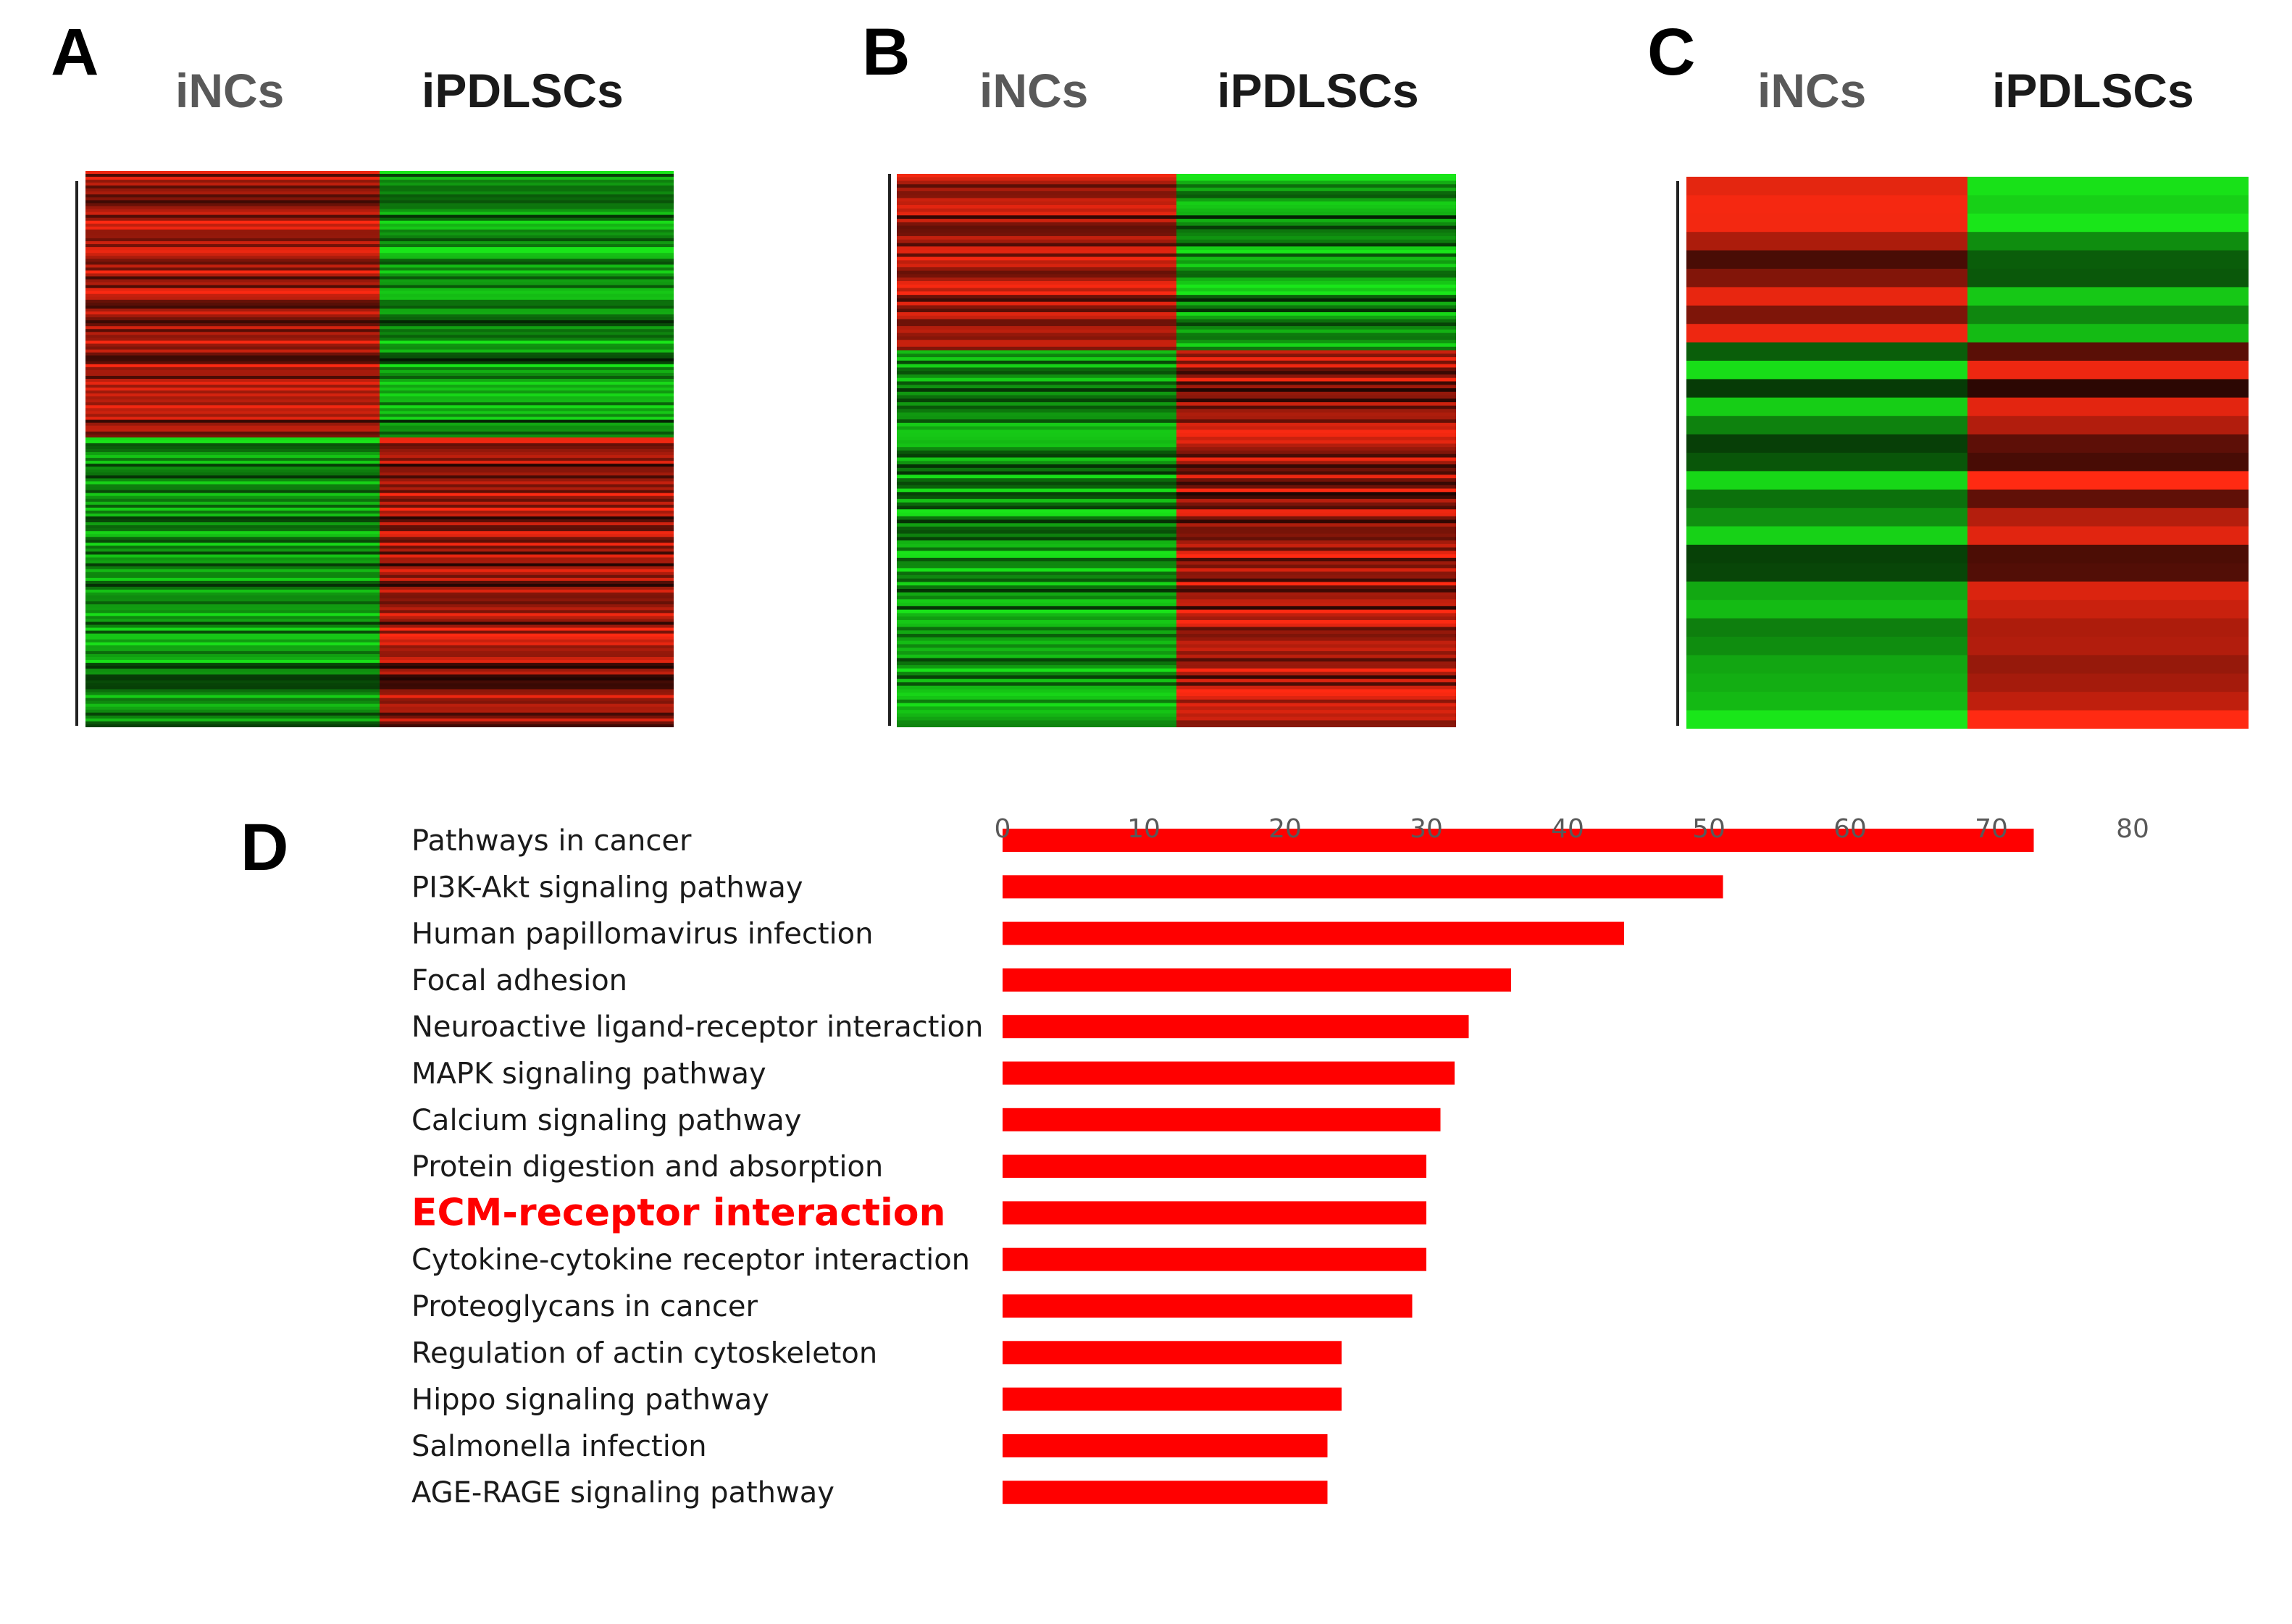 The width and height of the screenshot is (2292, 1624). Describe the element at coordinates (1671, 52) in the screenshot. I see `panel-c-letter: C` at that location.